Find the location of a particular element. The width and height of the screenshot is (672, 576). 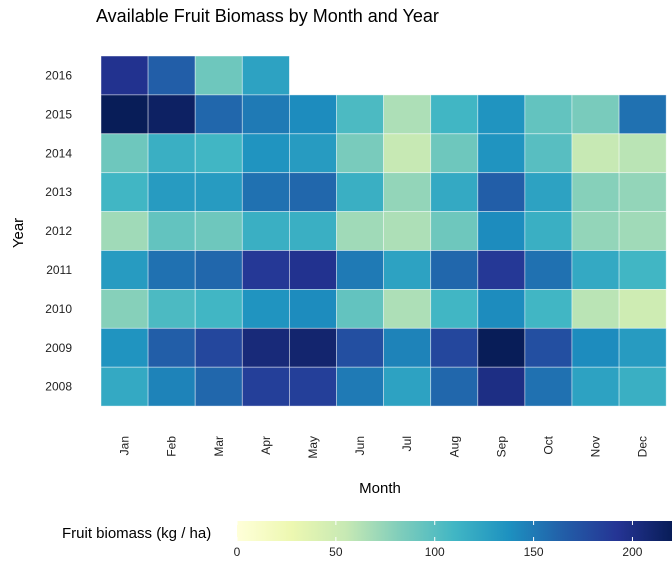

heatmap-cell-2015-feb is located at coordinates (171, 114).